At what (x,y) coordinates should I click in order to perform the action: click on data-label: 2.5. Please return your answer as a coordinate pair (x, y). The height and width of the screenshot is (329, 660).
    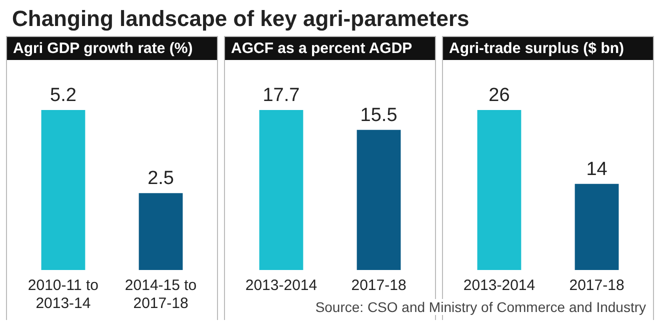
    Looking at the image, I should click on (161, 179).